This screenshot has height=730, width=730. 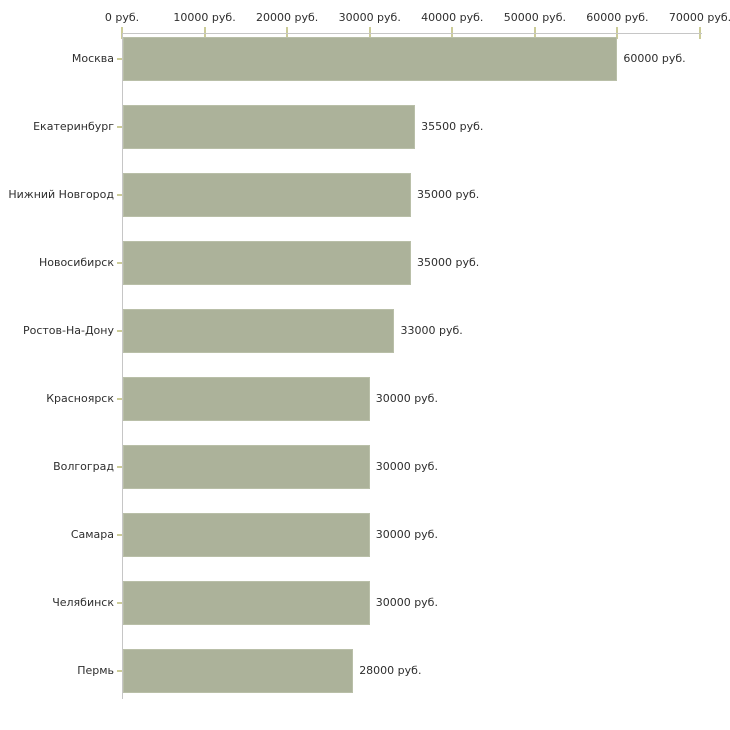 I want to click on category-label: Челябинск, so click(x=83, y=602).